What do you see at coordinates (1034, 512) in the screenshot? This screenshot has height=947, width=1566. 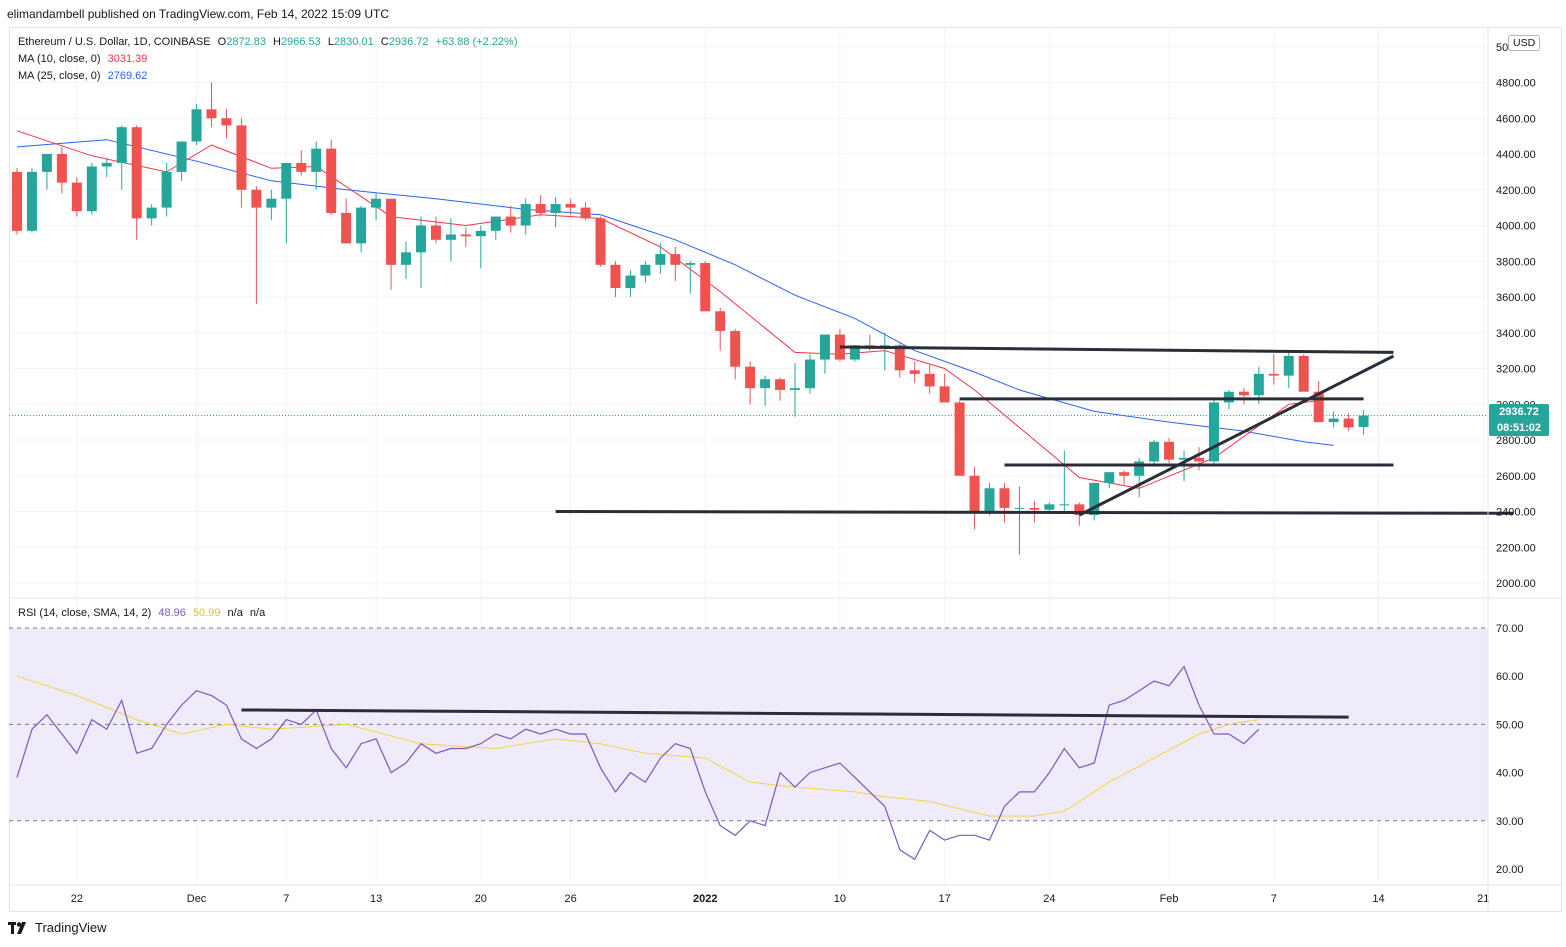 I see `lower-support-line` at bounding box center [1034, 512].